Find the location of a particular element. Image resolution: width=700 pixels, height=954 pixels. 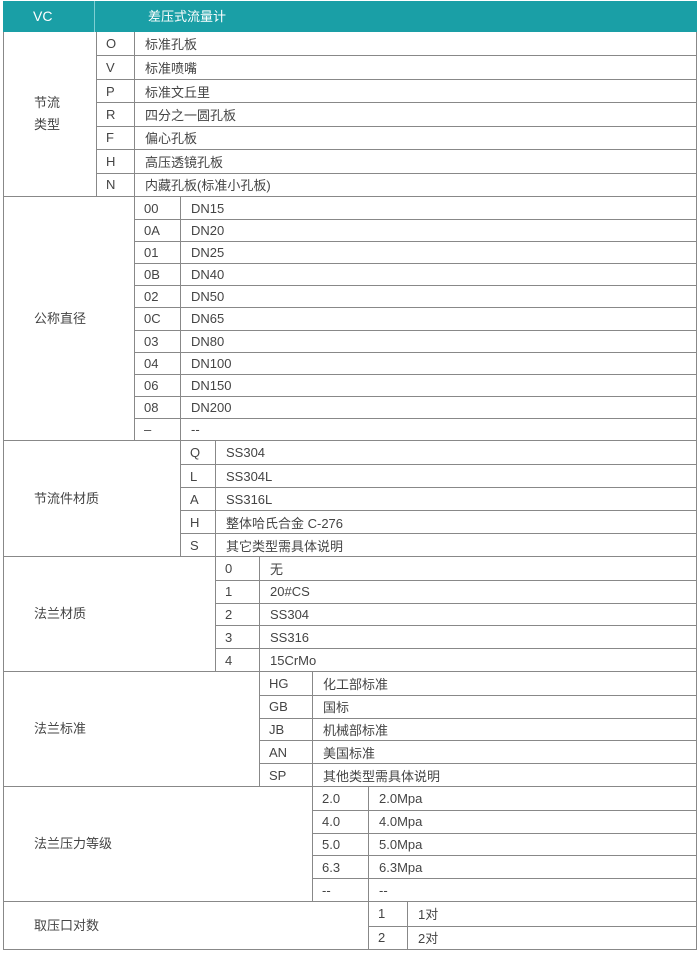

row-code: 0C is located at coordinates (158, 319).